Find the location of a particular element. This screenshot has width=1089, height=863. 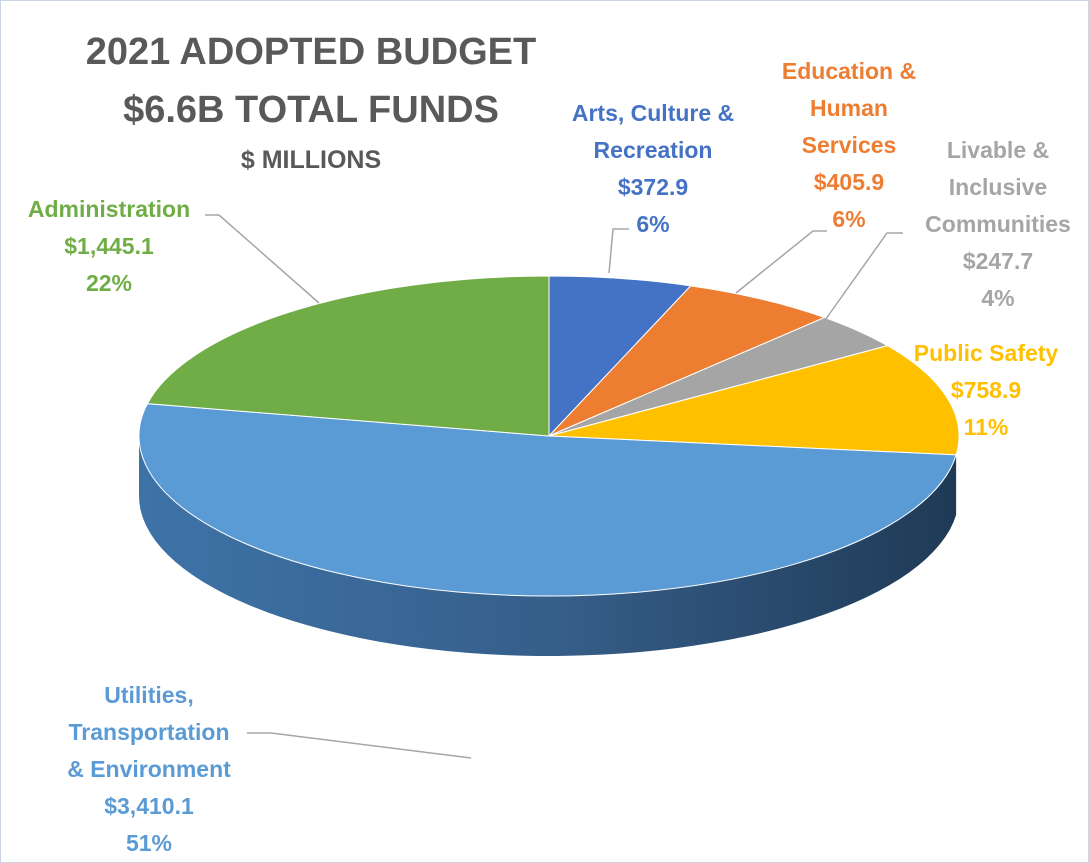

slice-value: $372.9 is located at coordinates (653, 187).